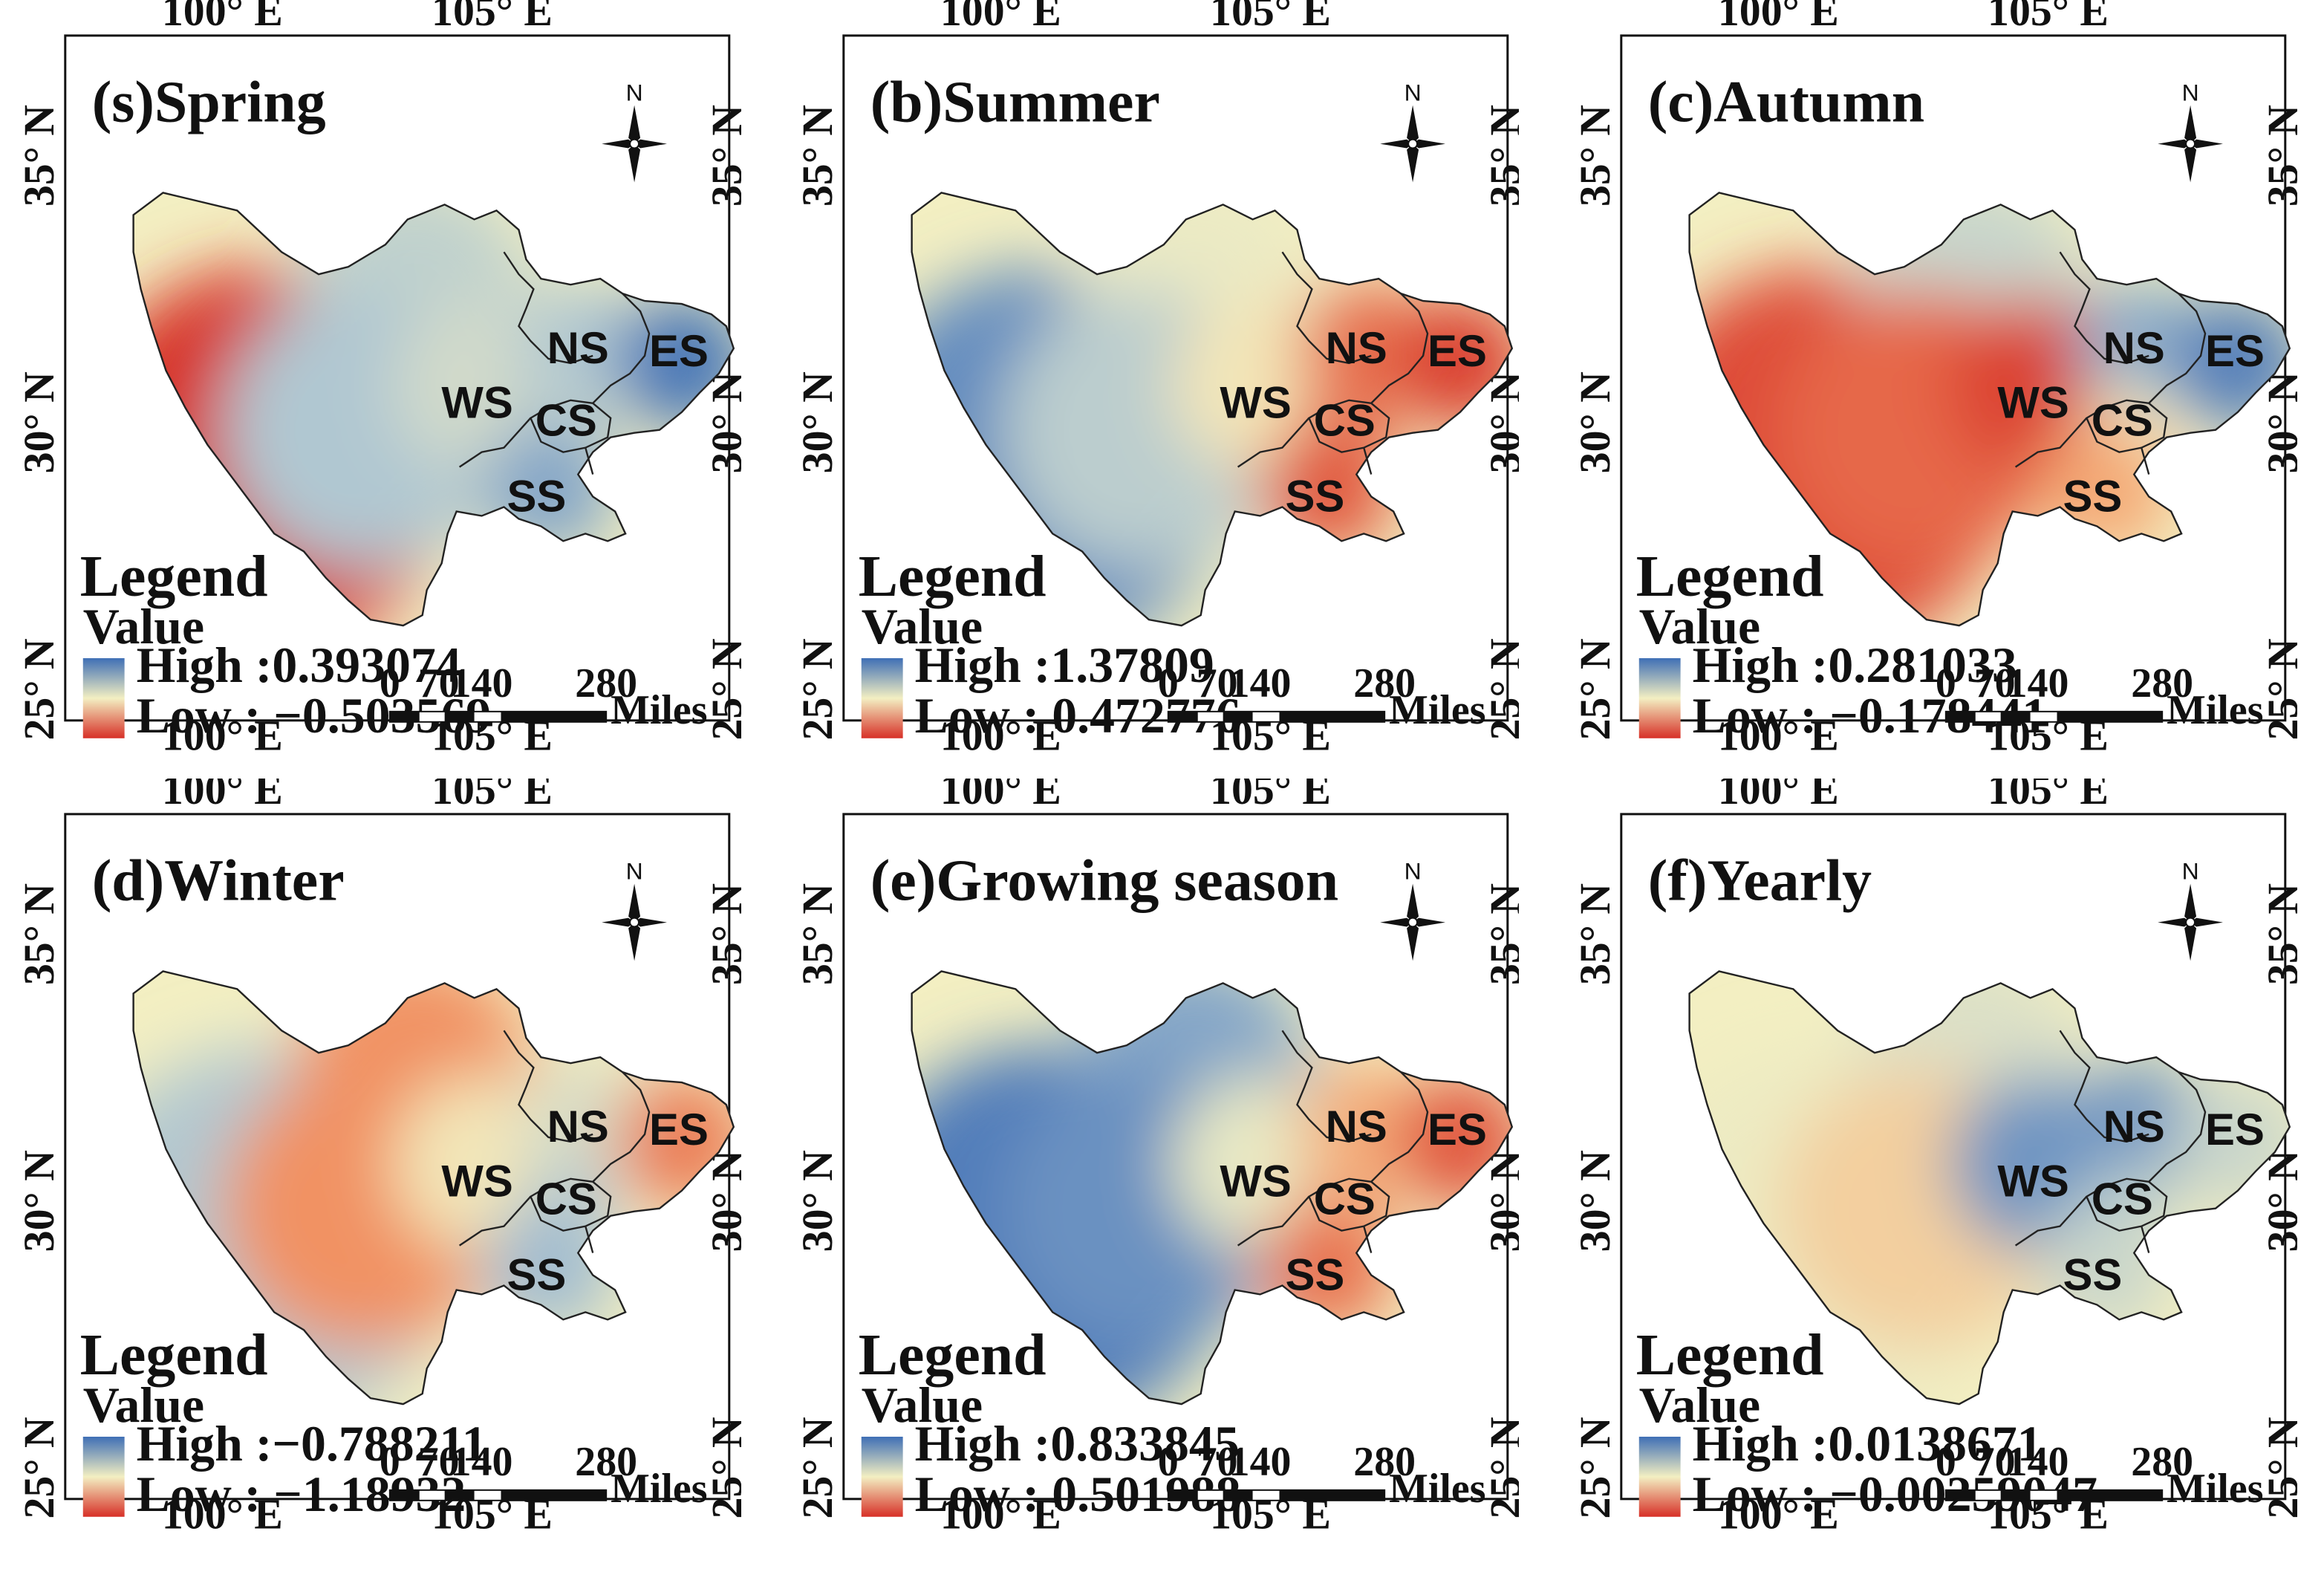  Describe the element at coordinates (1786, 103) in the screenshot. I see `panel-title: (c)Autumn` at that location.